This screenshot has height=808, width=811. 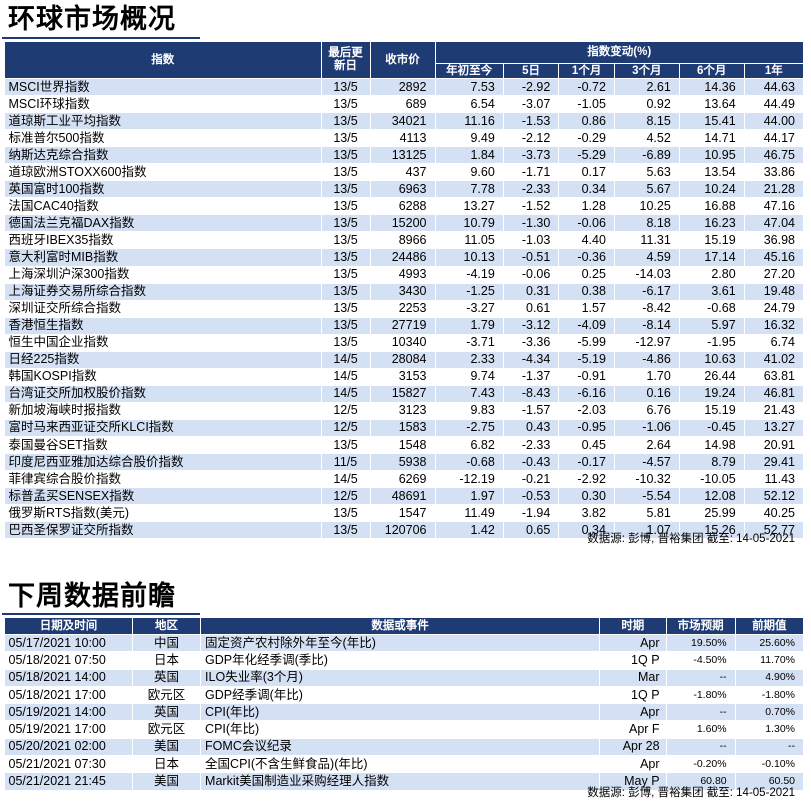 I want to click on header-1m: 1个月, so click(x=586, y=71).